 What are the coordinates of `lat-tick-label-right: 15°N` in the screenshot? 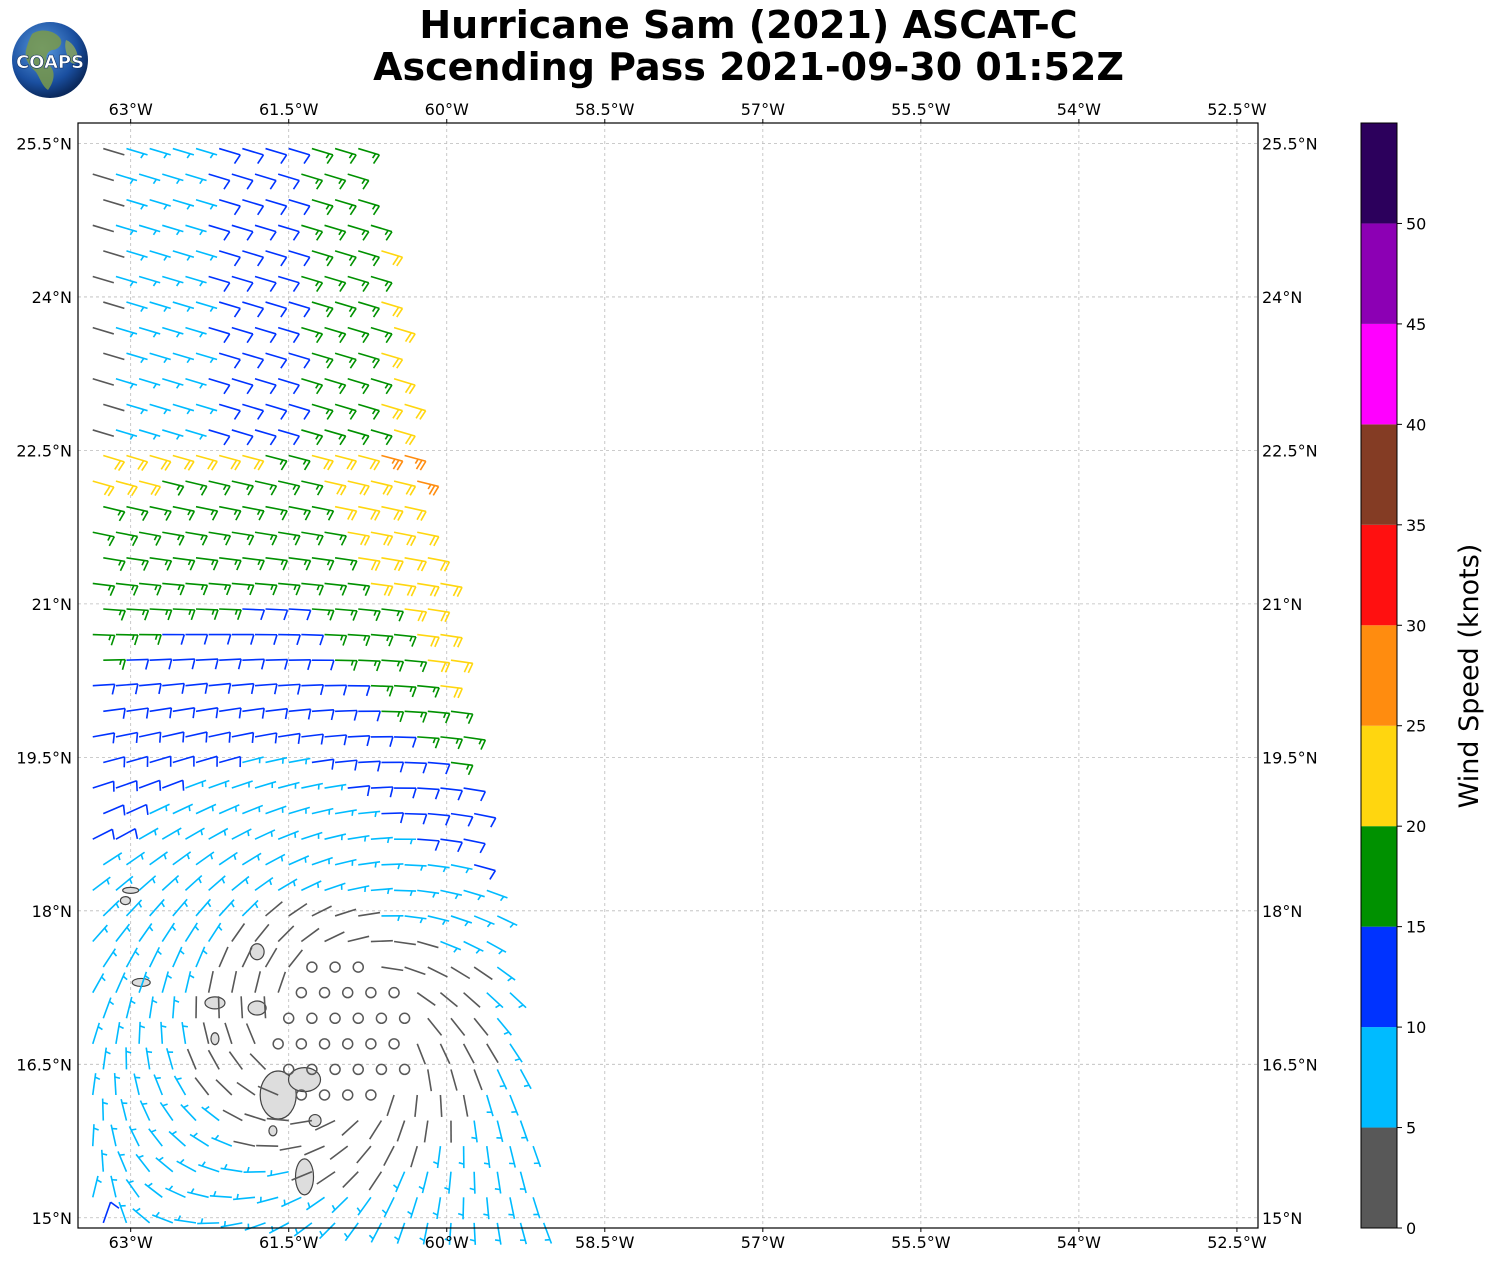 It's located at (1282, 1218).